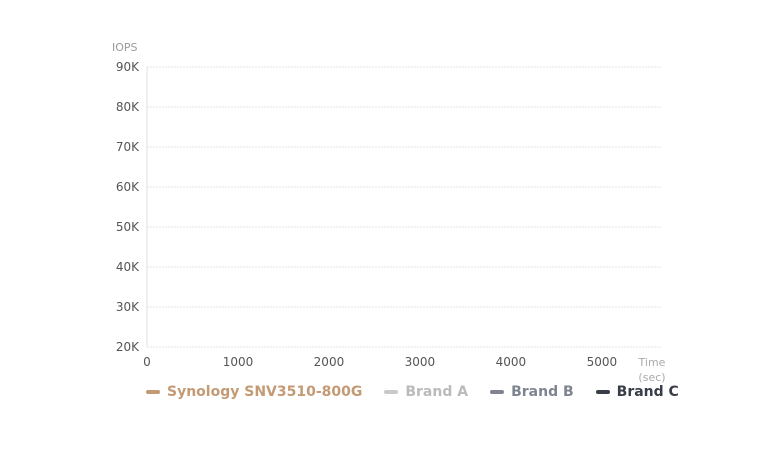  Describe the element at coordinates (147, 362) in the screenshot. I see `x-tick-label: 0` at that location.